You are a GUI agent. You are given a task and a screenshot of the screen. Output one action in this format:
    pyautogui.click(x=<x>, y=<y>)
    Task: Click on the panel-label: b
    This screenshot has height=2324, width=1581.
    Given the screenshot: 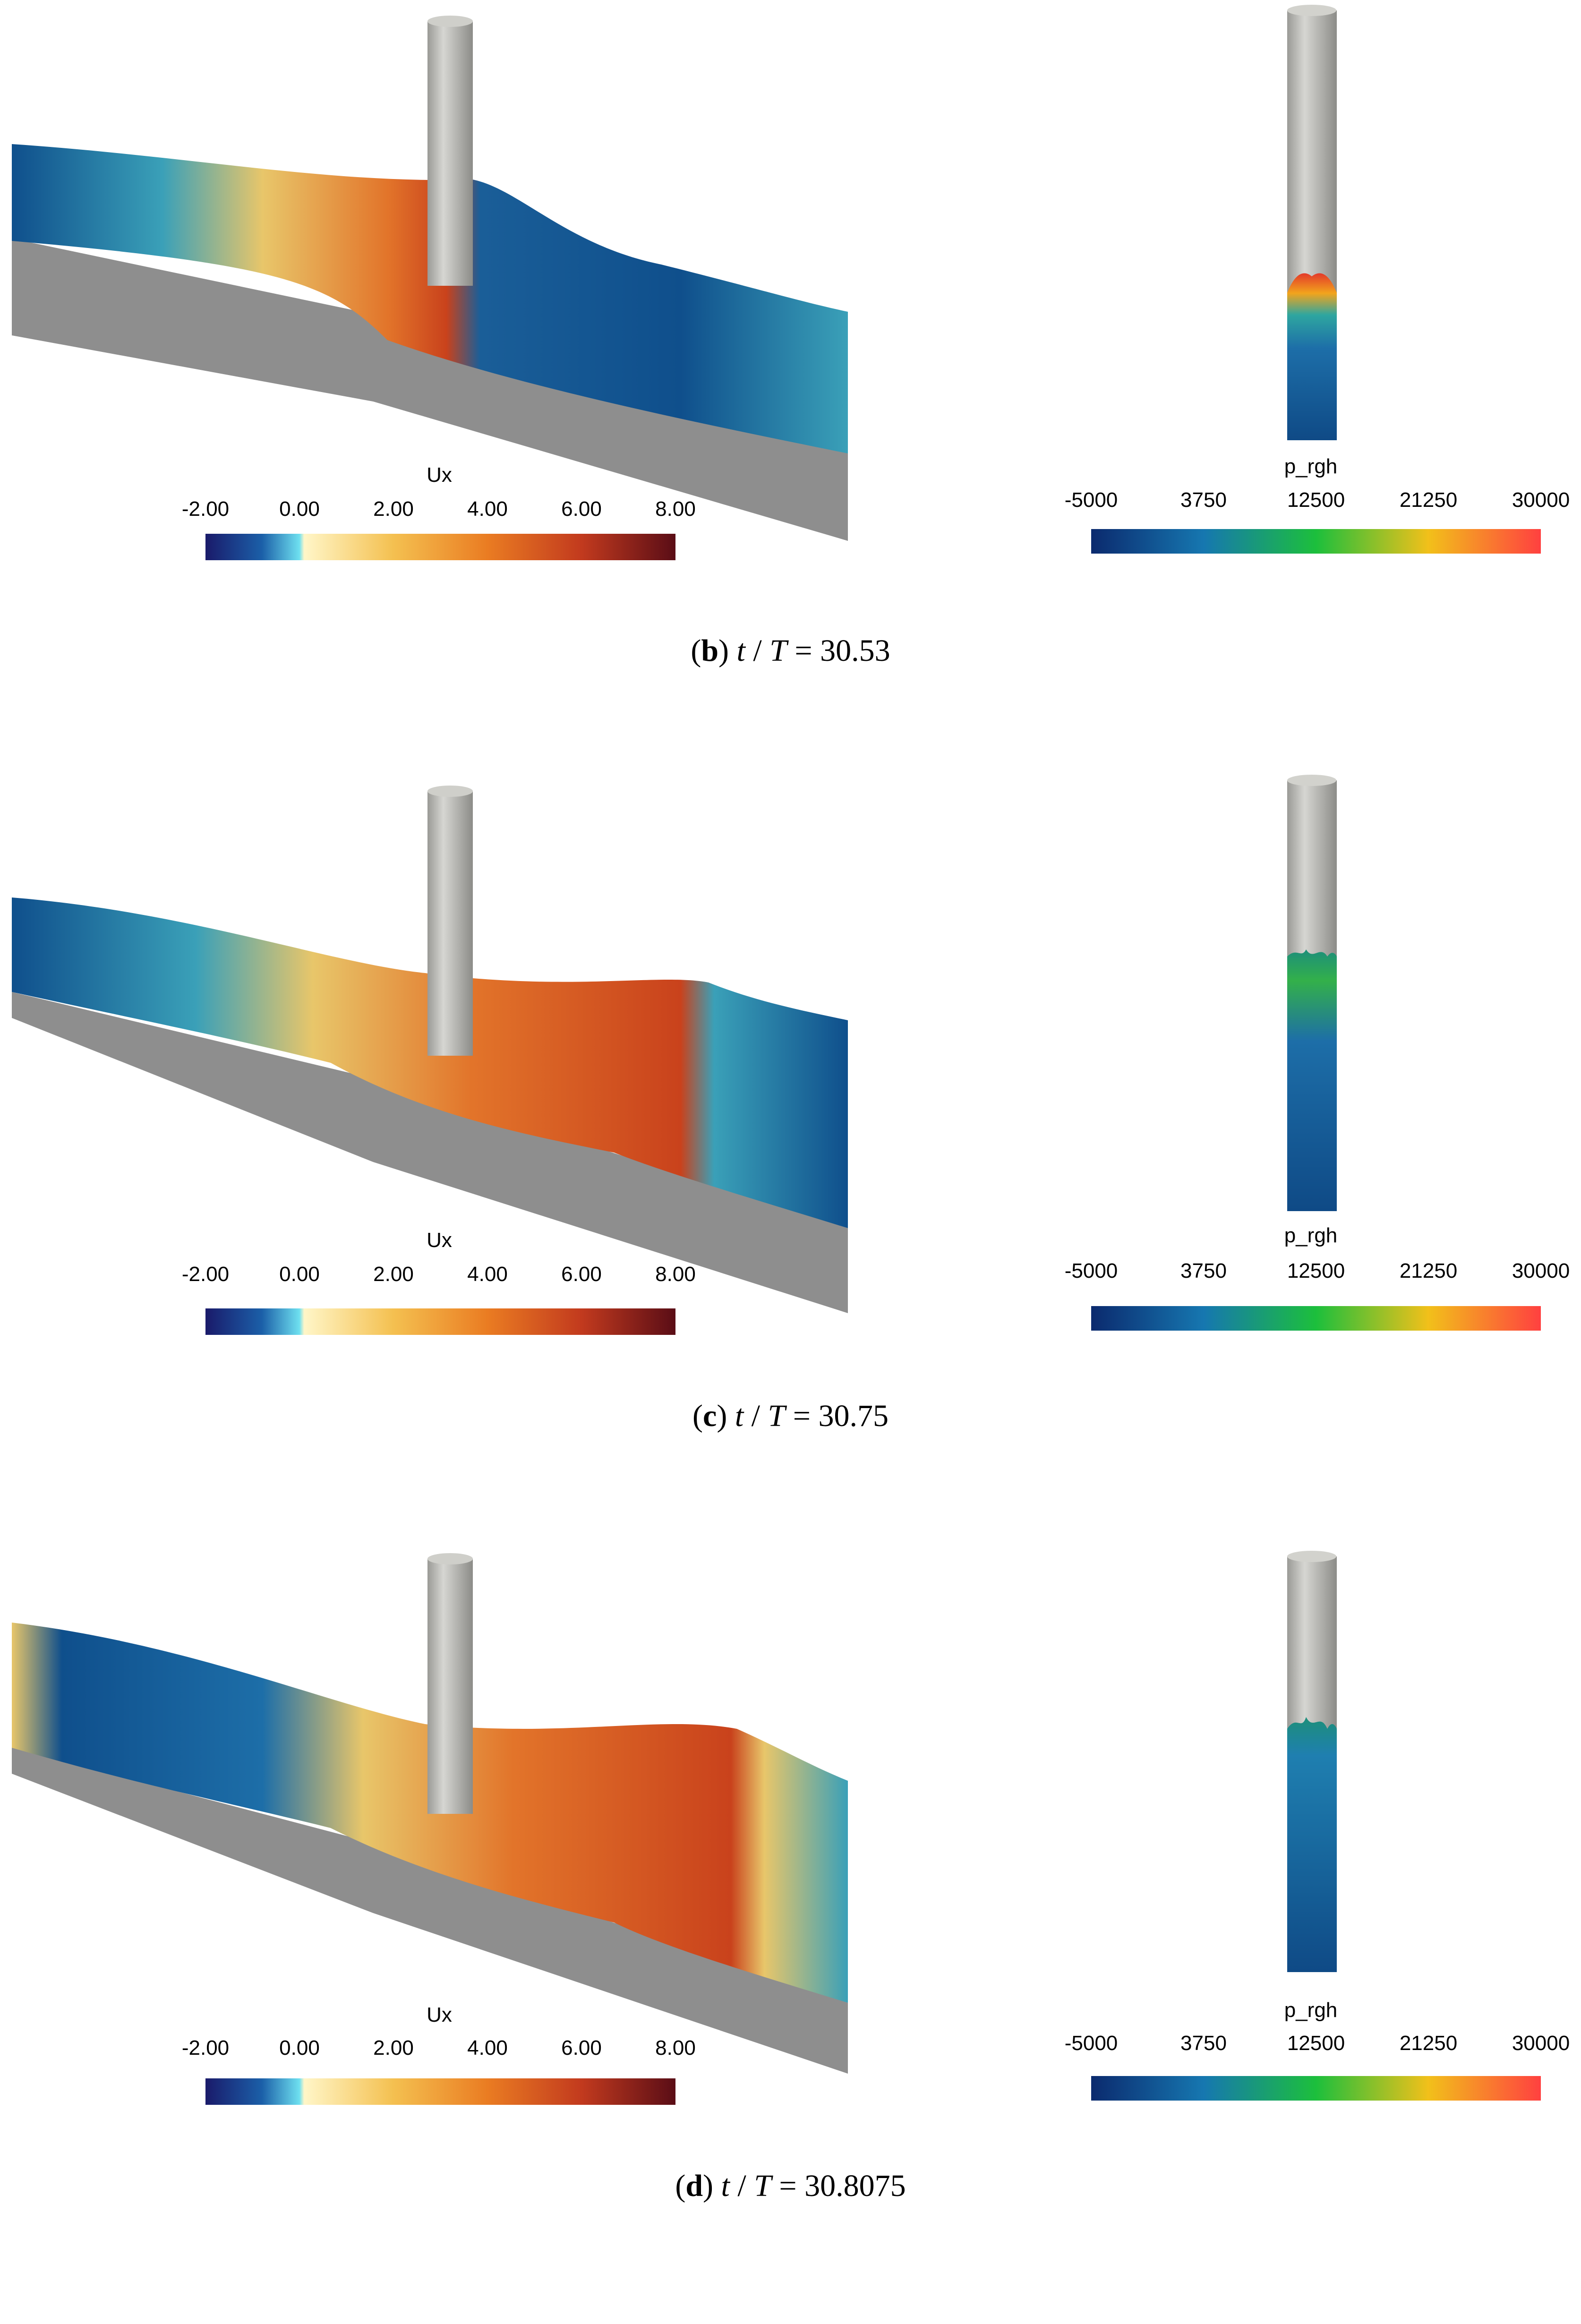 What is the action you would take?
    pyautogui.click(x=710, y=650)
    